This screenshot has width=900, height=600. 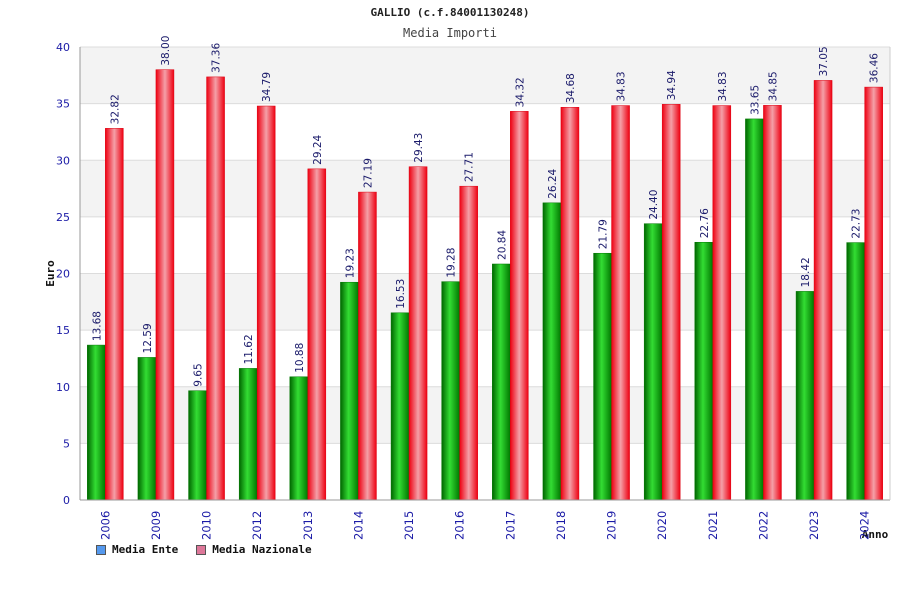 I want to click on x-tick-label: 2015, so click(x=409, y=525).